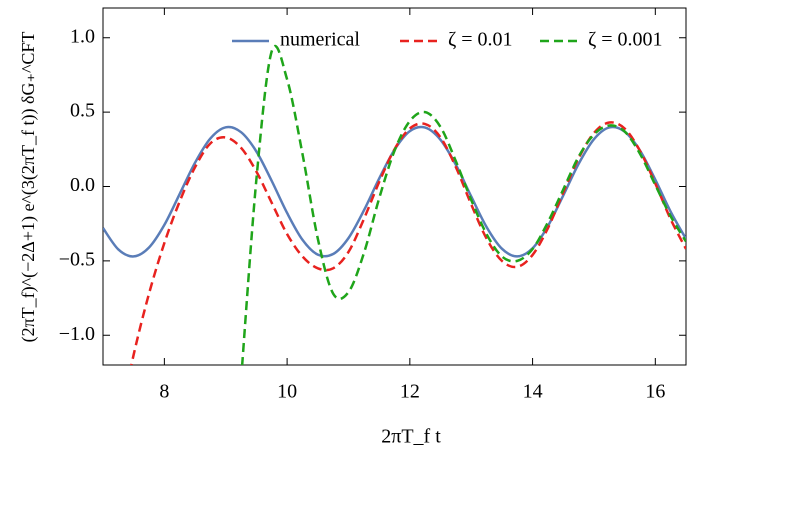 This screenshot has width=809, height=516. What do you see at coordinates (82, 36) in the screenshot?
I see `y-tick-label: 1.0` at bounding box center [82, 36].